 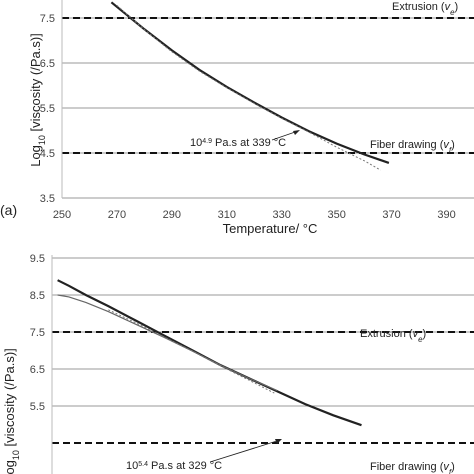 What do you see at coordinates (172, 215) in the screenshot?
I see `x-tick-label: 290` at bounding box center [172, 215].